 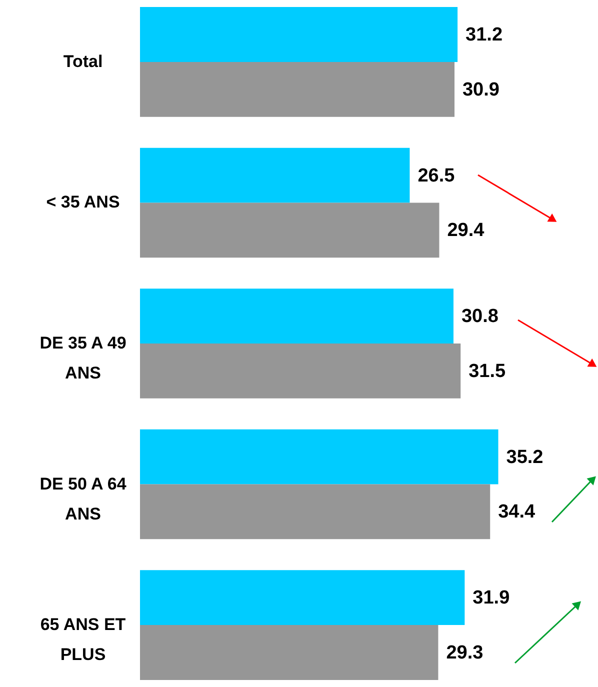 What do you see at coordinates (525, 457) in the screenshot?
I see `data-label: 35.2` at bounding box center [525, 457].